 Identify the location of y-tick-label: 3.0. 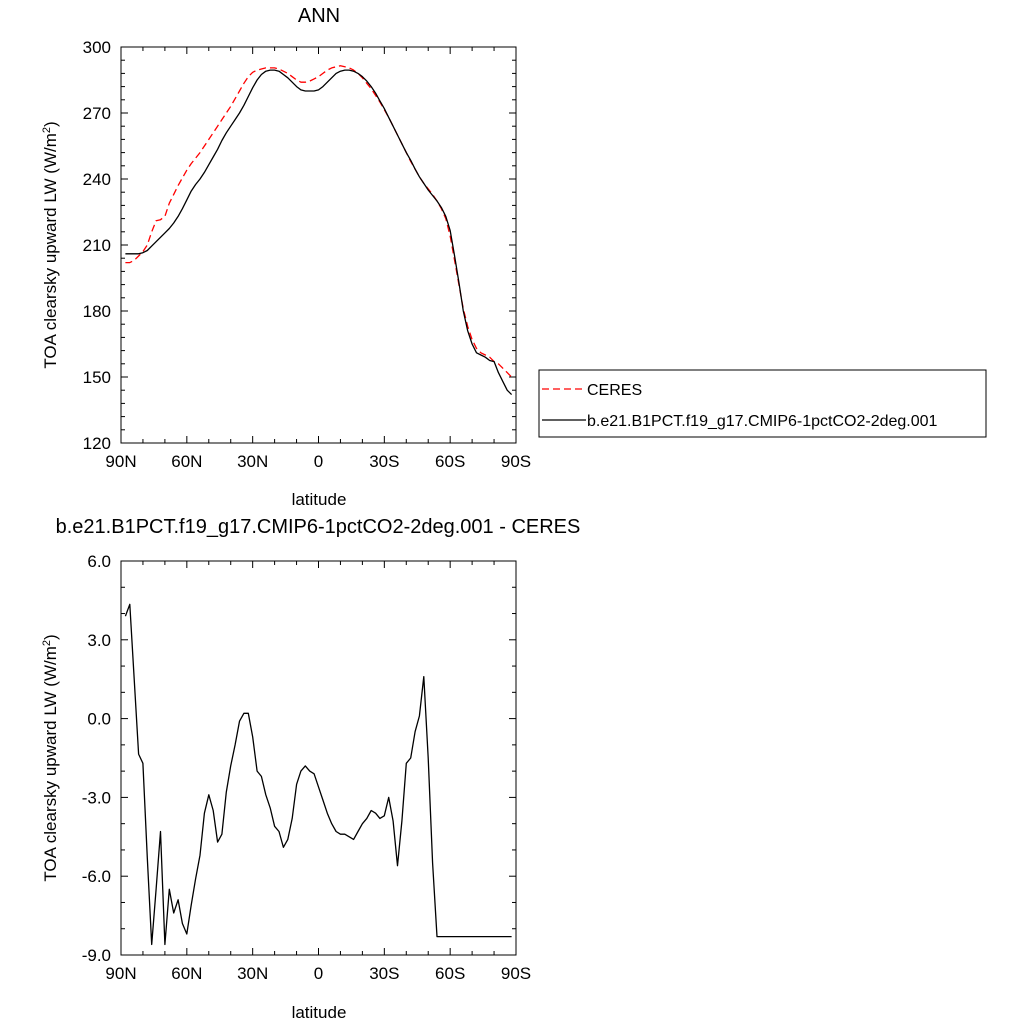
(99, 640).